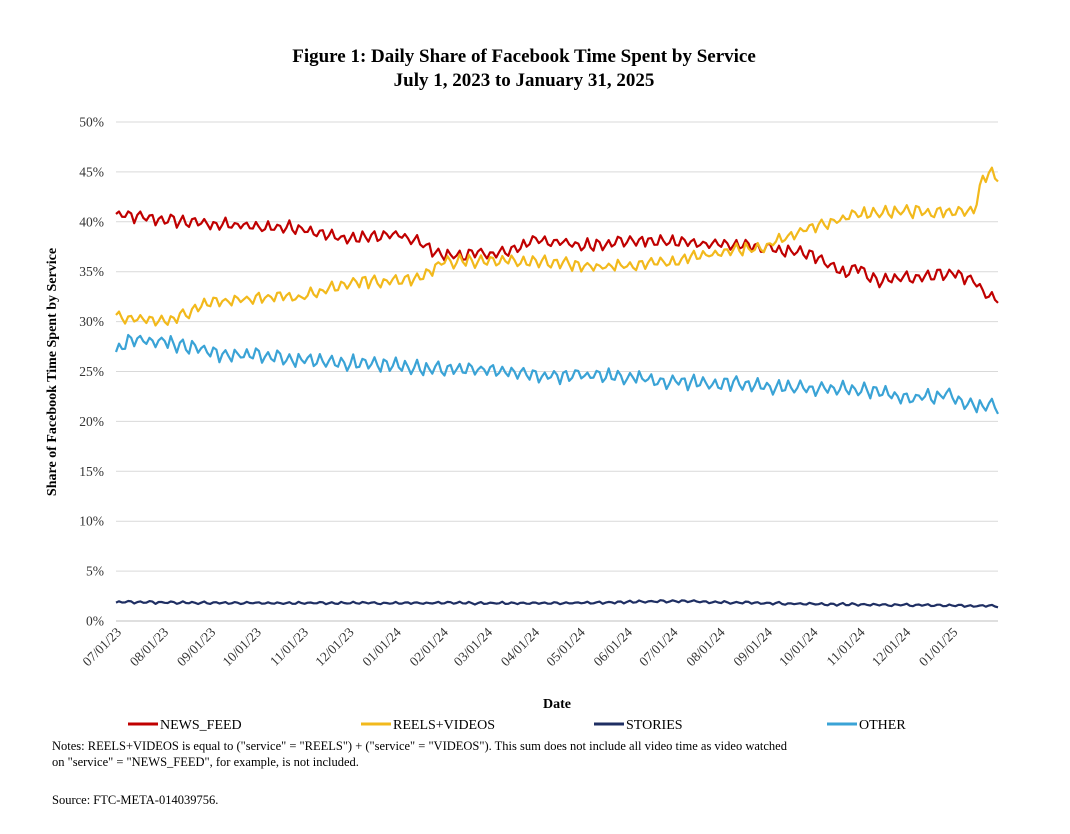  What do you see at coordinates (91, 521) in the screenshot?
I see `y-tick-label: 10%` at bounding box center [91, 521].